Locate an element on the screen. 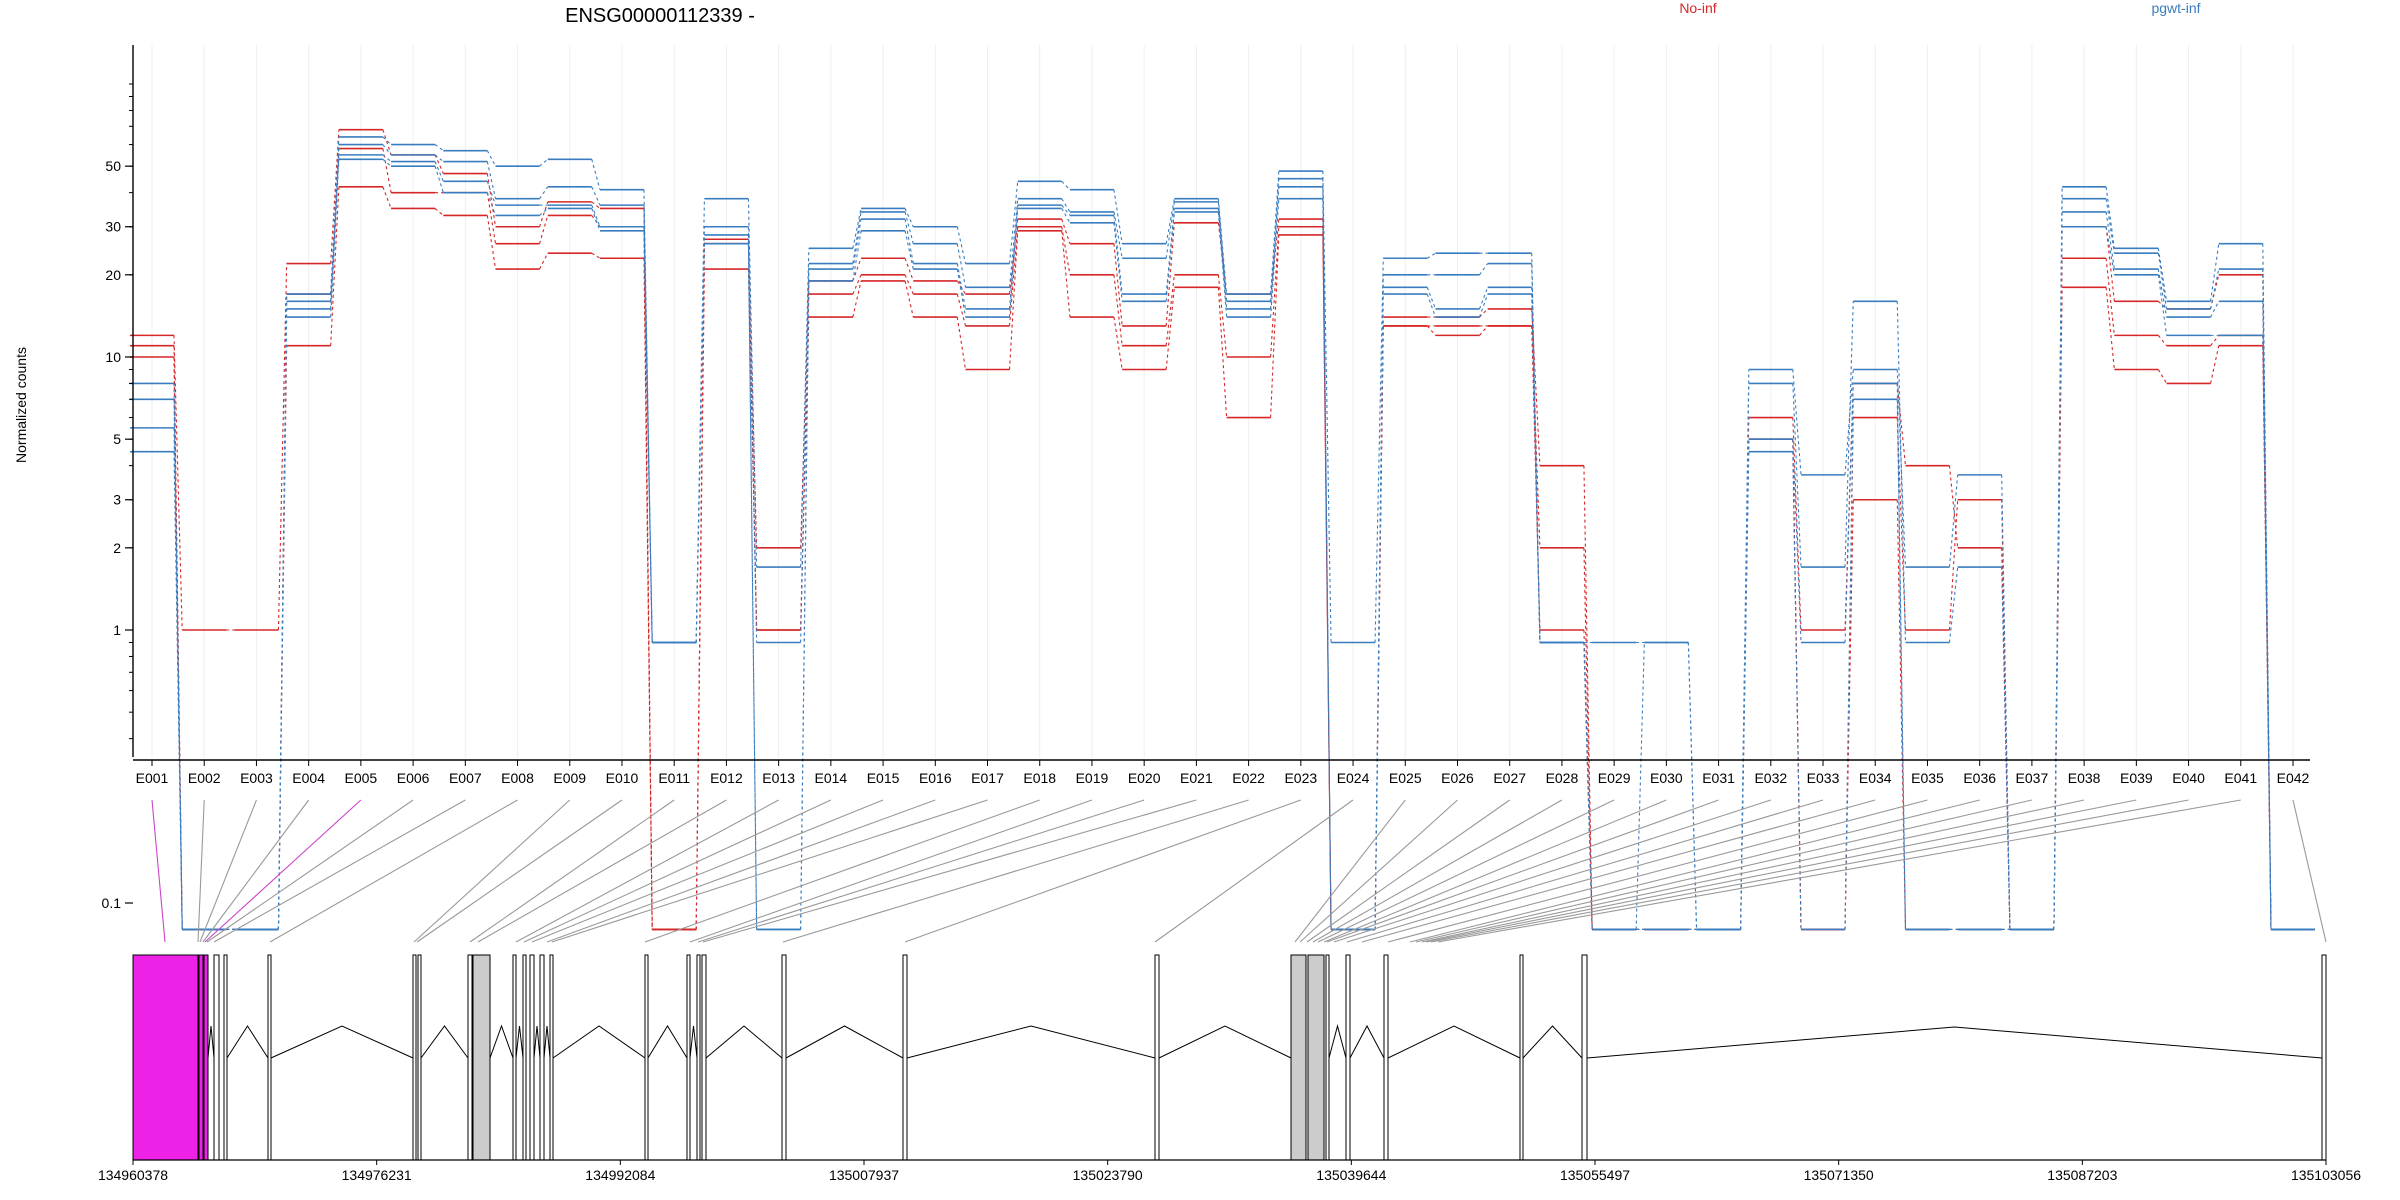  y-tick-label: 2 is located at coordinates (117, 548).